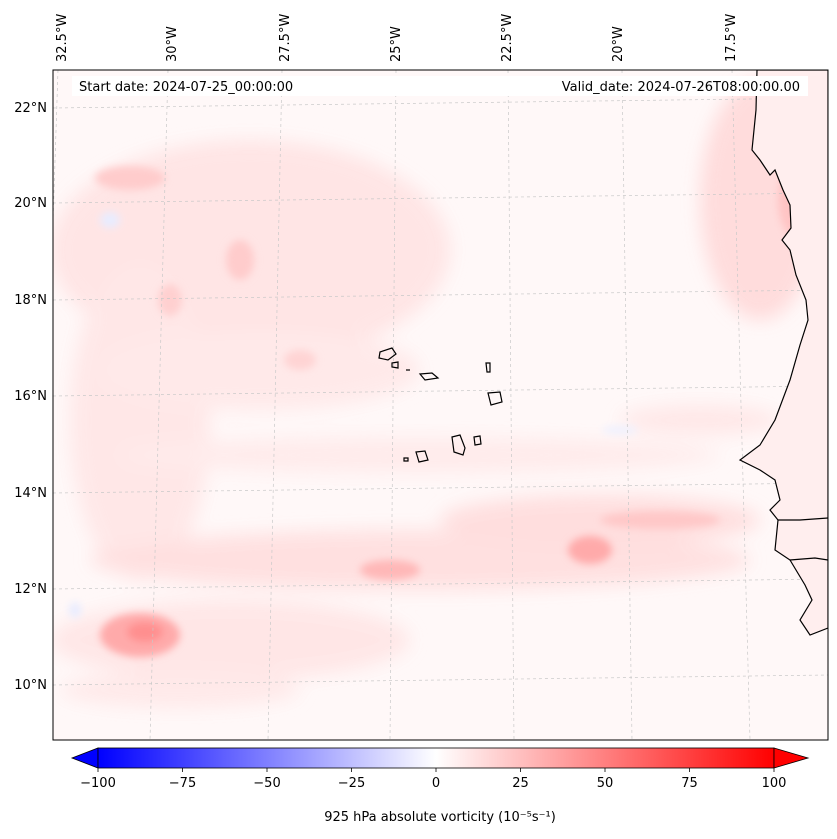  Describe the element at coordinates (30, 493) in the screenshot. I see `lat-label-14n: 14°N` at that location.